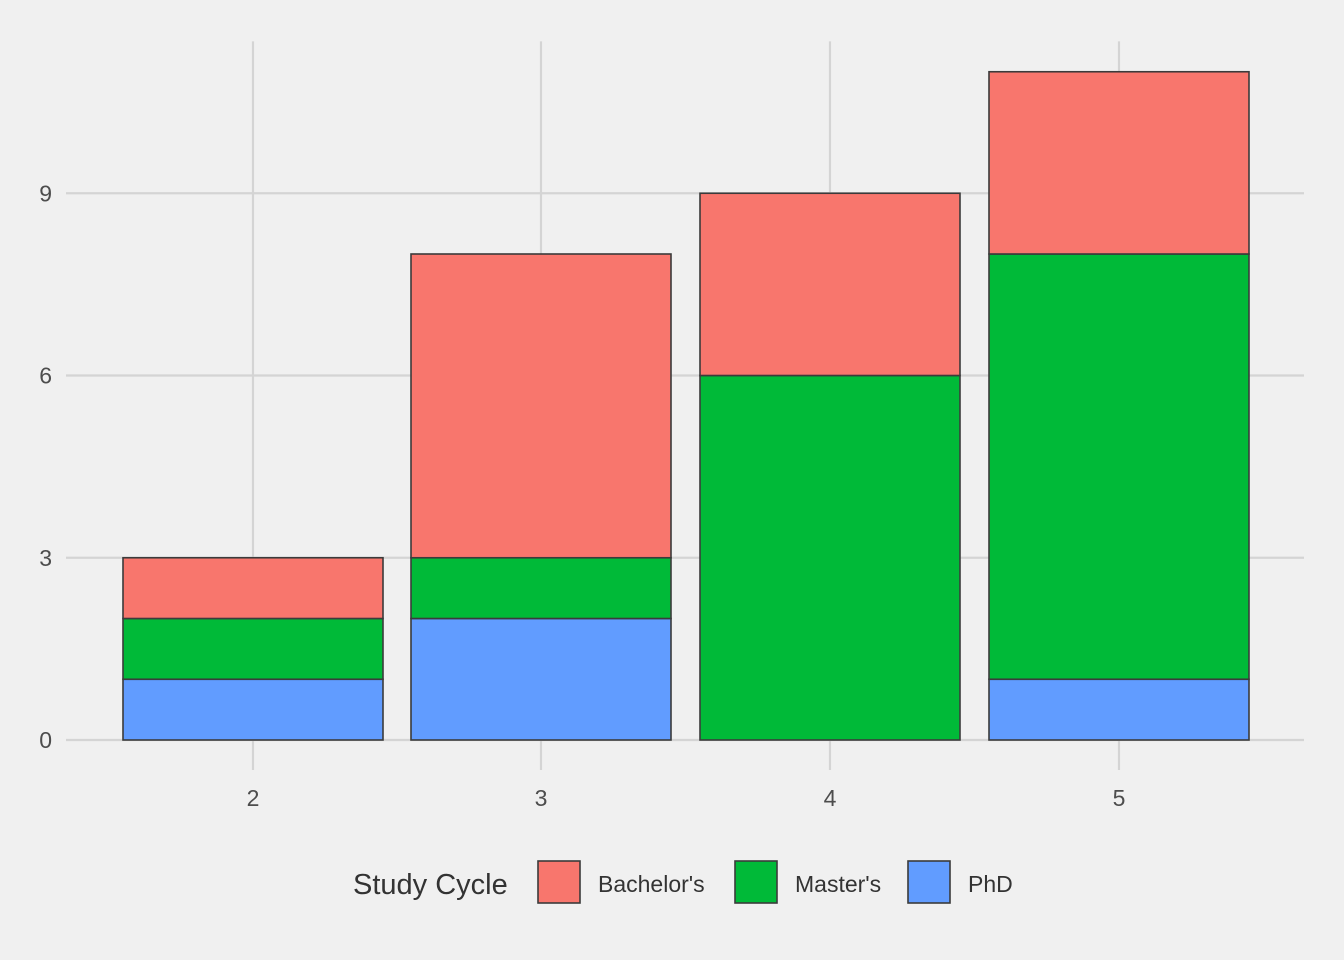 The image size is (1344, 960). I want to click on y-axis-ticks: 0 3 6 9, so click(45, 466).